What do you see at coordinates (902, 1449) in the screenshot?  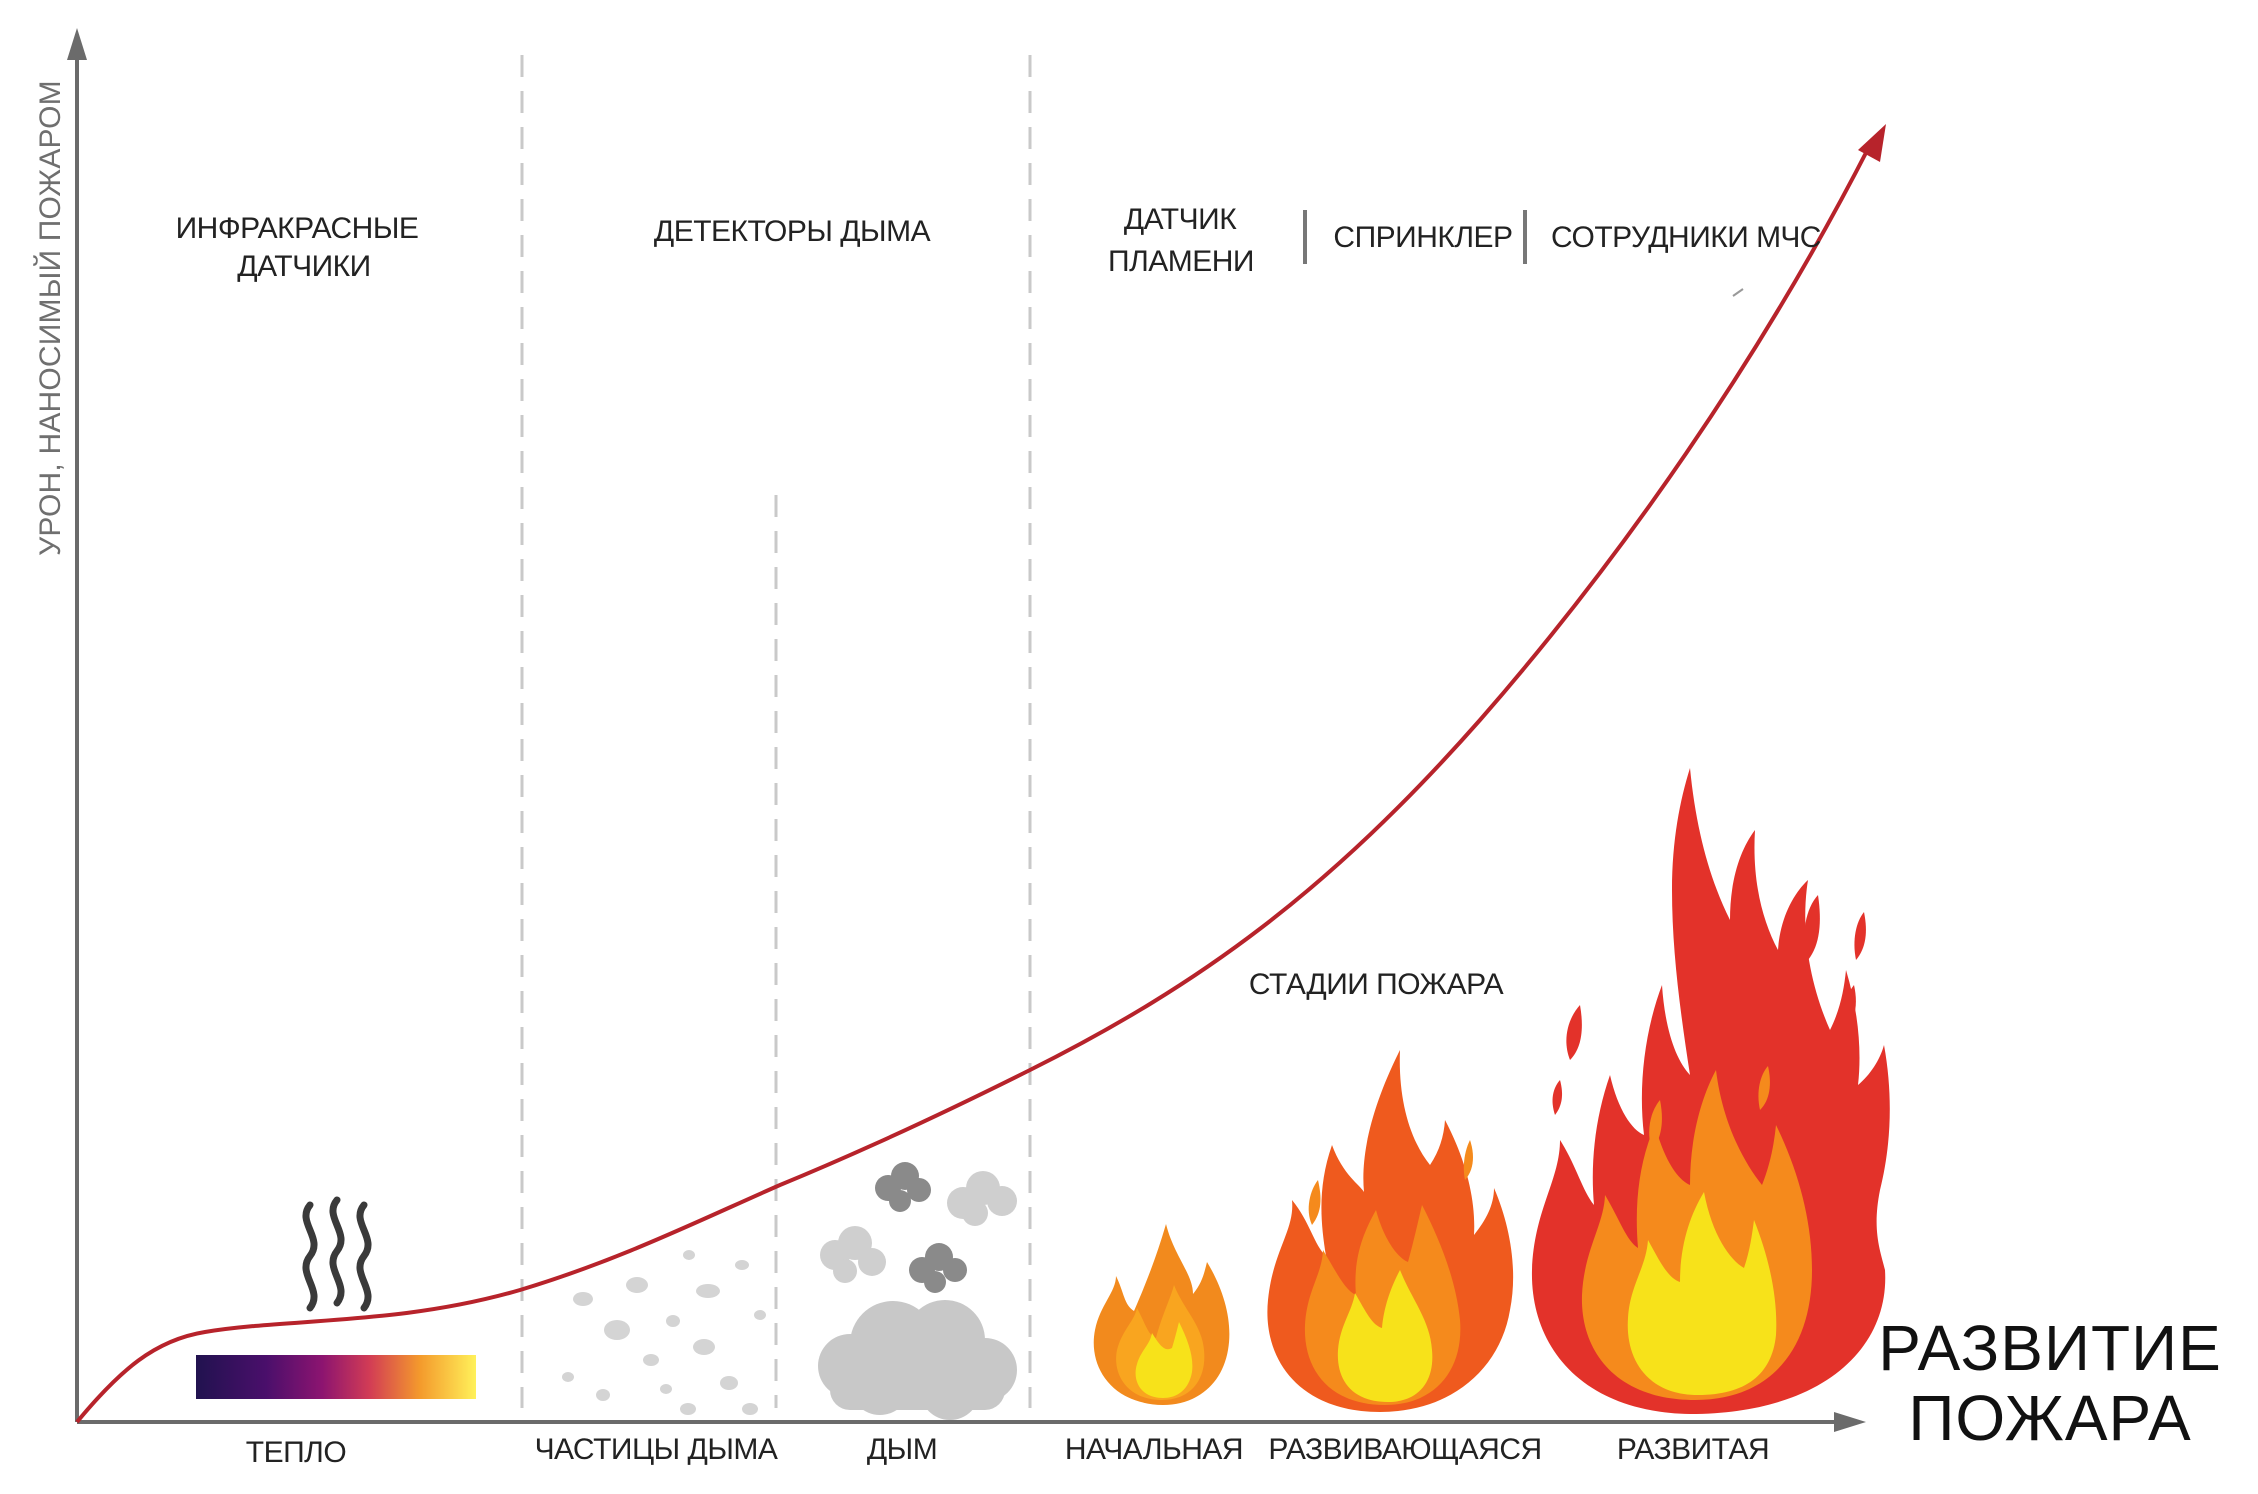 I see `label-smoke: ДЫМ` at bounding box center [902, 1449].